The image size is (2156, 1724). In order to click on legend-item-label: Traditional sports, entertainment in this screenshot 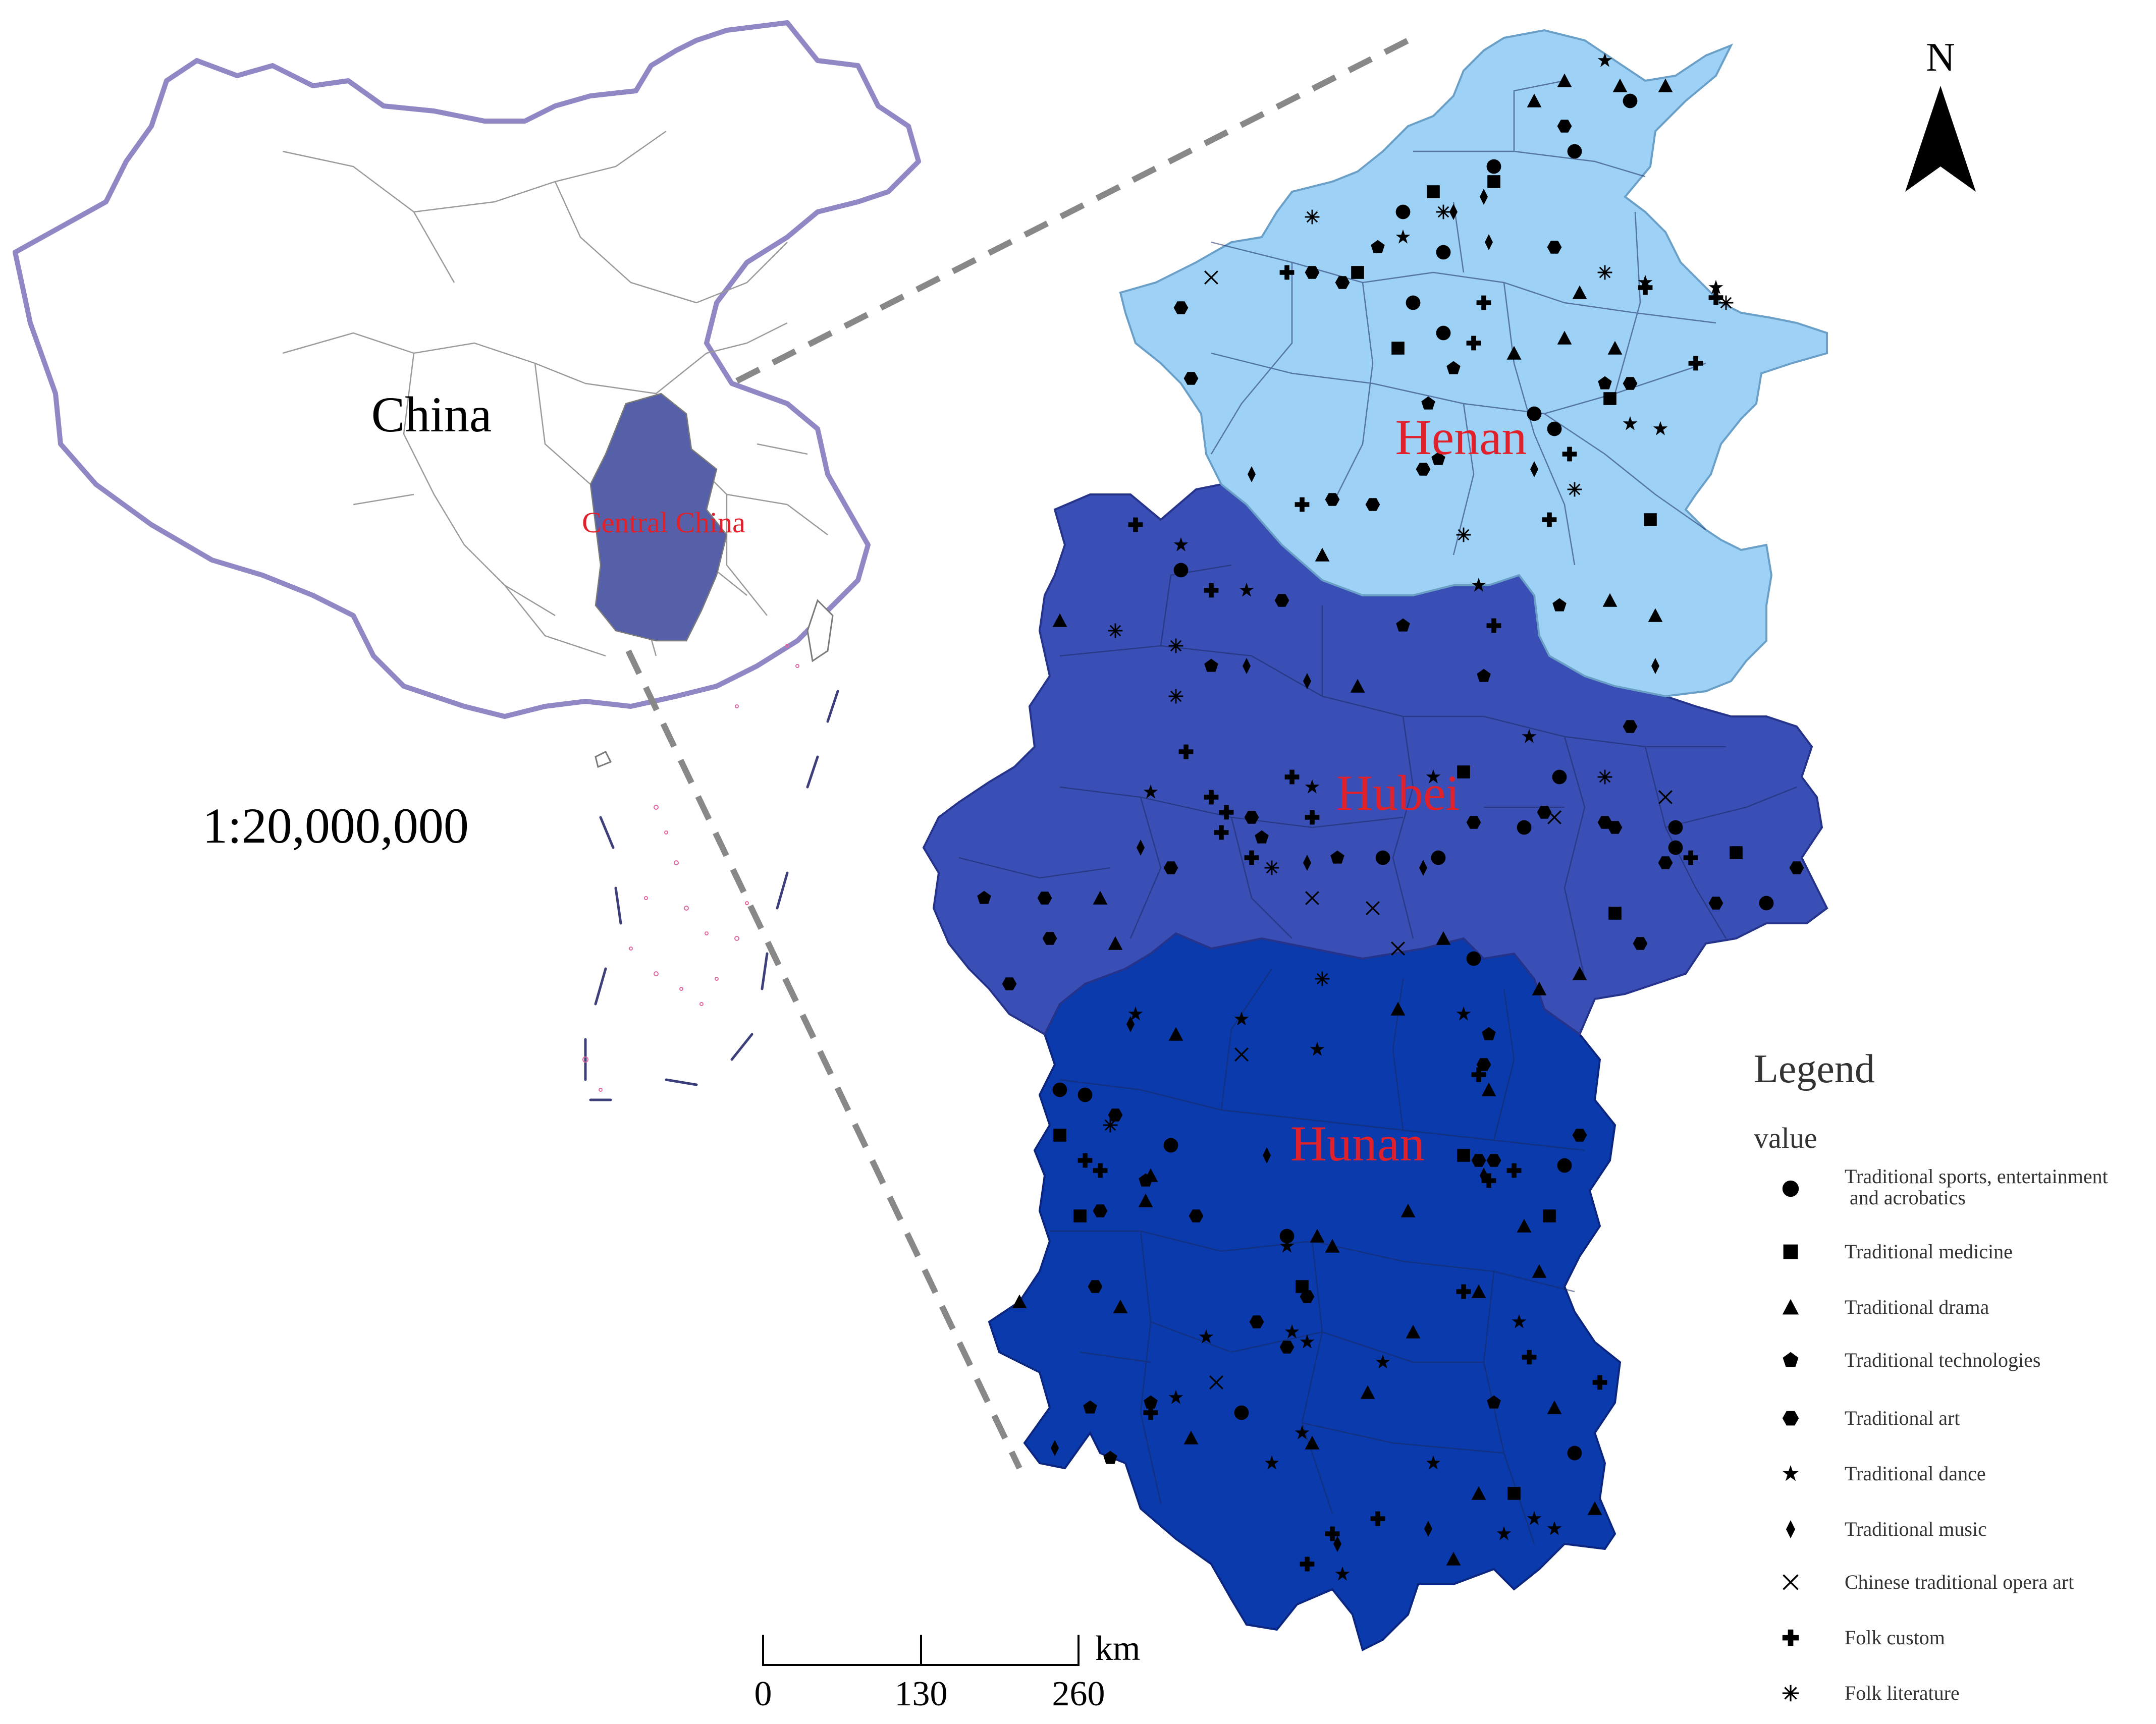, I will do `click(1976, 1176)`.